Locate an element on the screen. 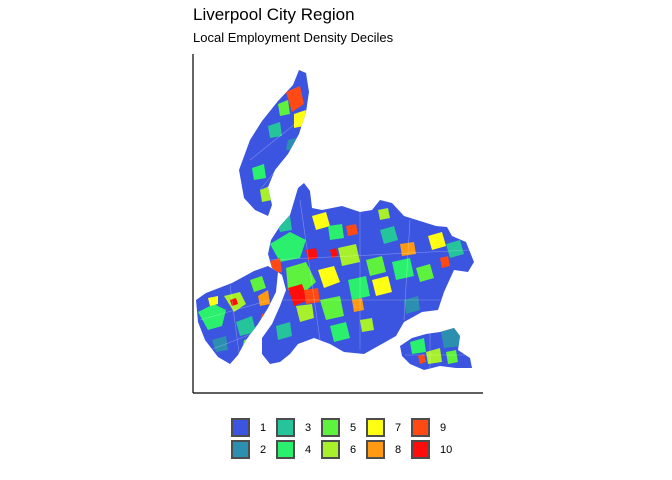 The width and height of the screenshot is (672, 480). legend-label-6: 6 is located at coordinates (353, 450).